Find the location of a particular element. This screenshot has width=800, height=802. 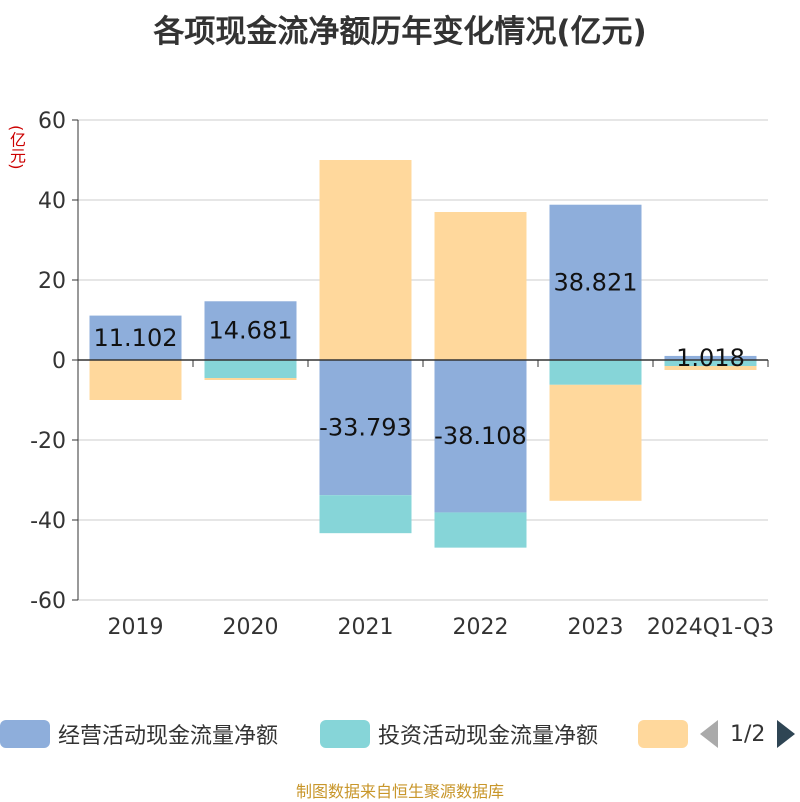

bar-operating-2020 is located at coordinates (250, 330).